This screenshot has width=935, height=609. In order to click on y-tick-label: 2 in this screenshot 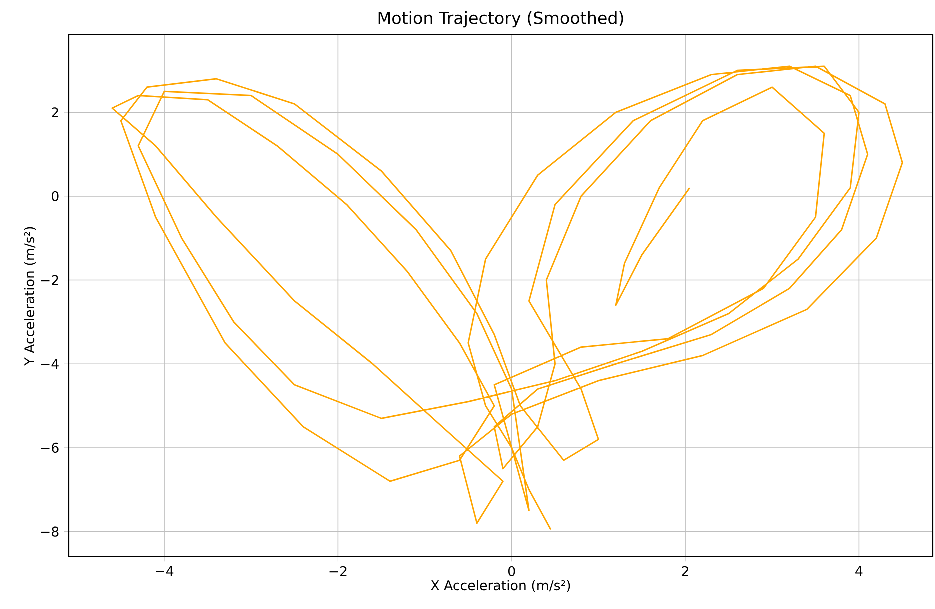, I will do `click(55, 113)`.